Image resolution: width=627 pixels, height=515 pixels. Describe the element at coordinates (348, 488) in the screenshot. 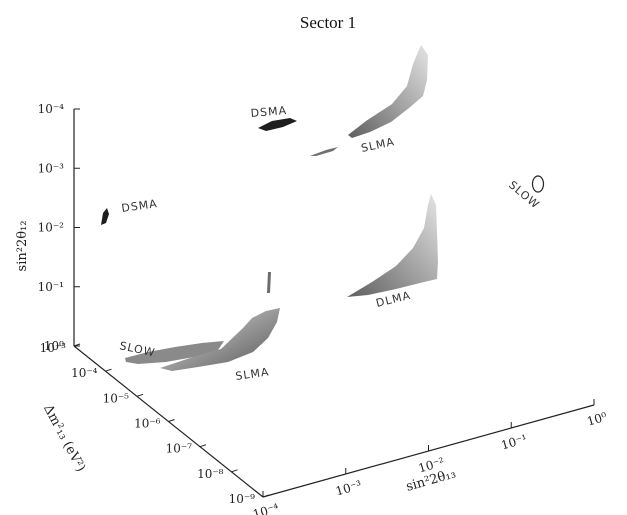

I see `x-tick-label: 10⁻³` at that location.